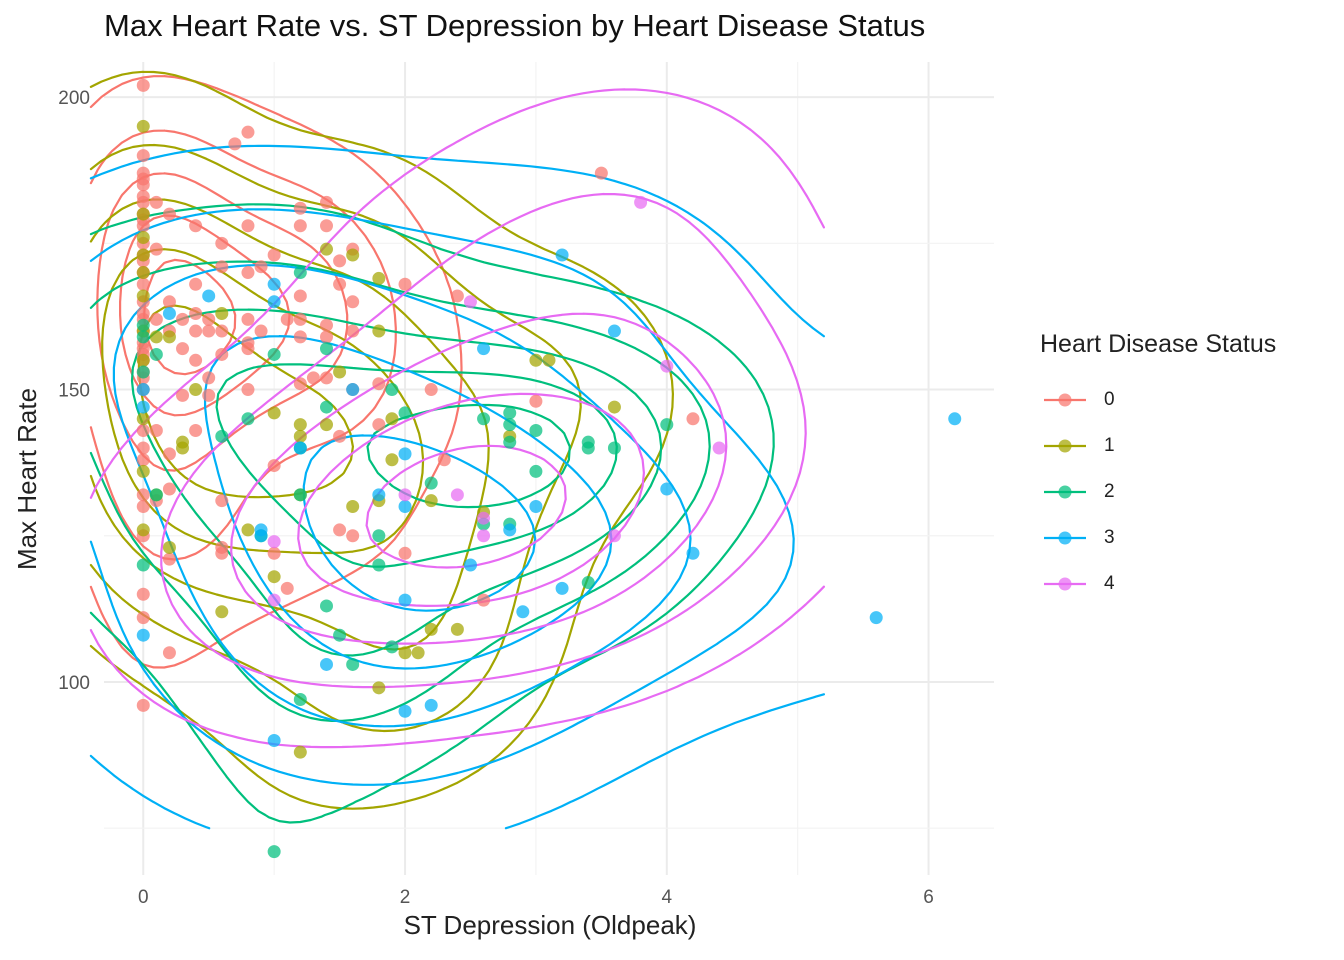 The image size is (1344, 960). Describe the element at coordinates (1109, 491) in the screenshot. I see `legend-label: 2` at that location.